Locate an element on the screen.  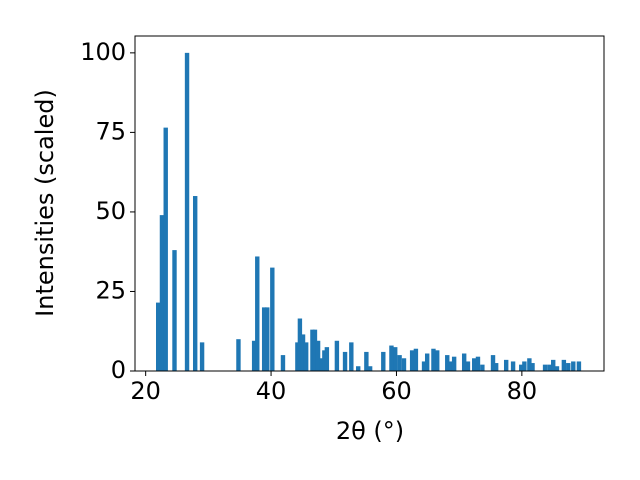
x-axis-label: 2θ (°) is located at coordinates (370, 431).